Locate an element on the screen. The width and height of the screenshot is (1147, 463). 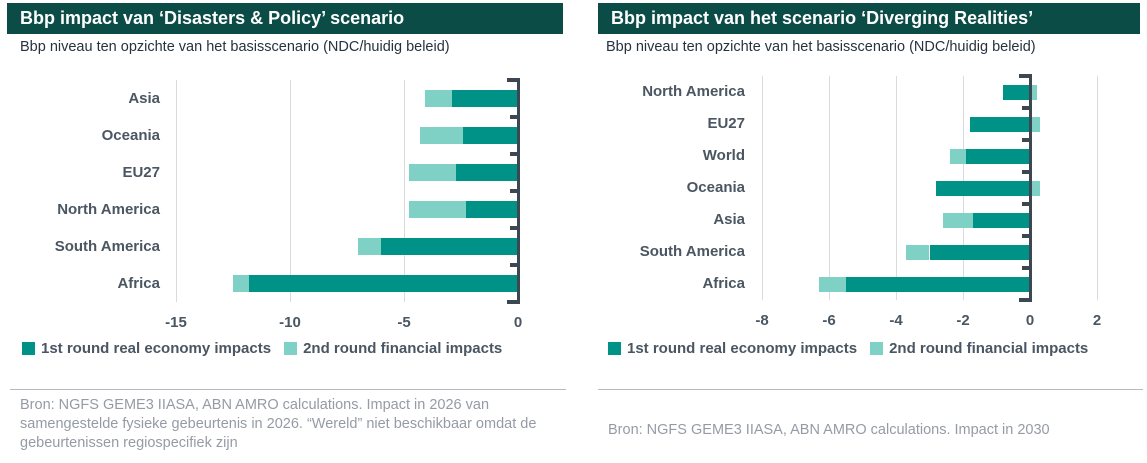
x-tick-label: -10 is located at coordinates (290, 322).